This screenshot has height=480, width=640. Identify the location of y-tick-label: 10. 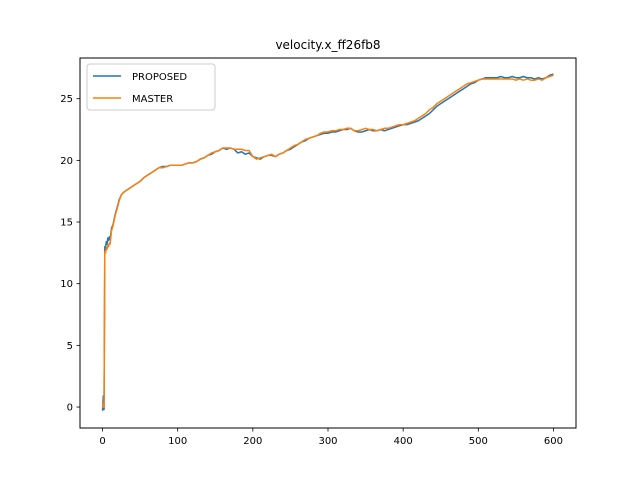
(66, 284).